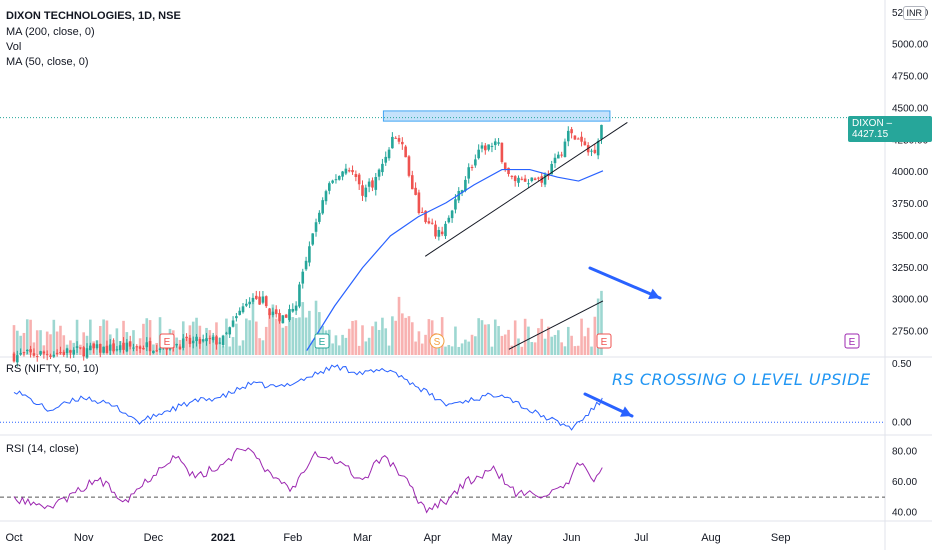 The width and height of the screenshot is (932, 550). I want to click on earnings-marker, so click(322, 341).